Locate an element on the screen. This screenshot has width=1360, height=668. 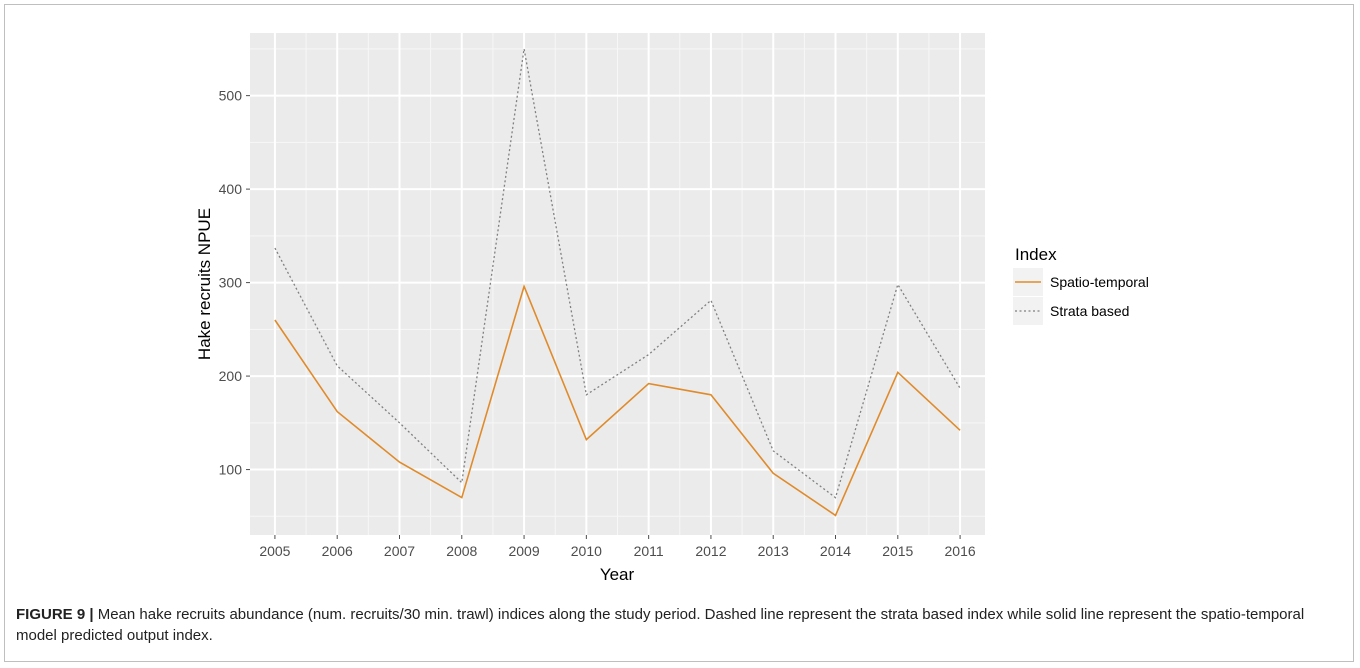
x-axis-title: Year is located at coordinates (617, 574).